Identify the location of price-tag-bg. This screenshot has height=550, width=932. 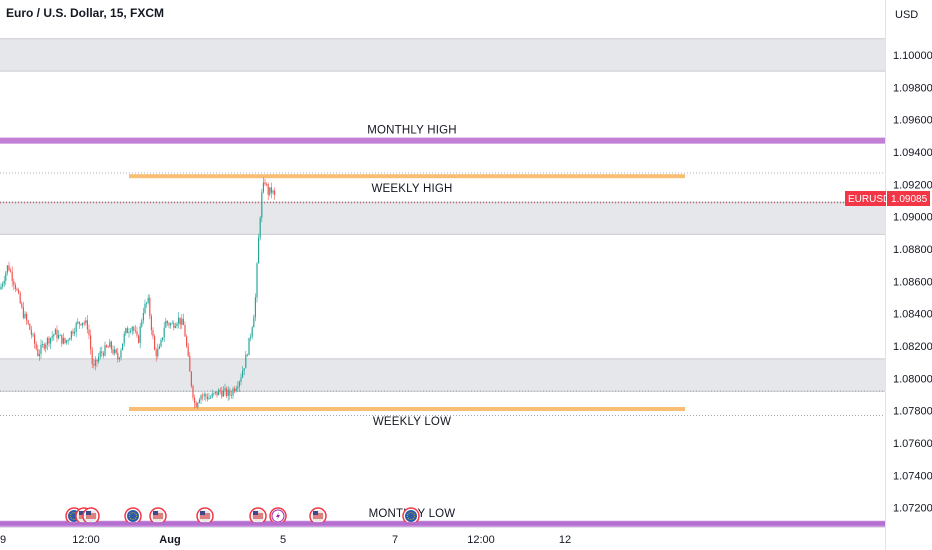
(908, 198).